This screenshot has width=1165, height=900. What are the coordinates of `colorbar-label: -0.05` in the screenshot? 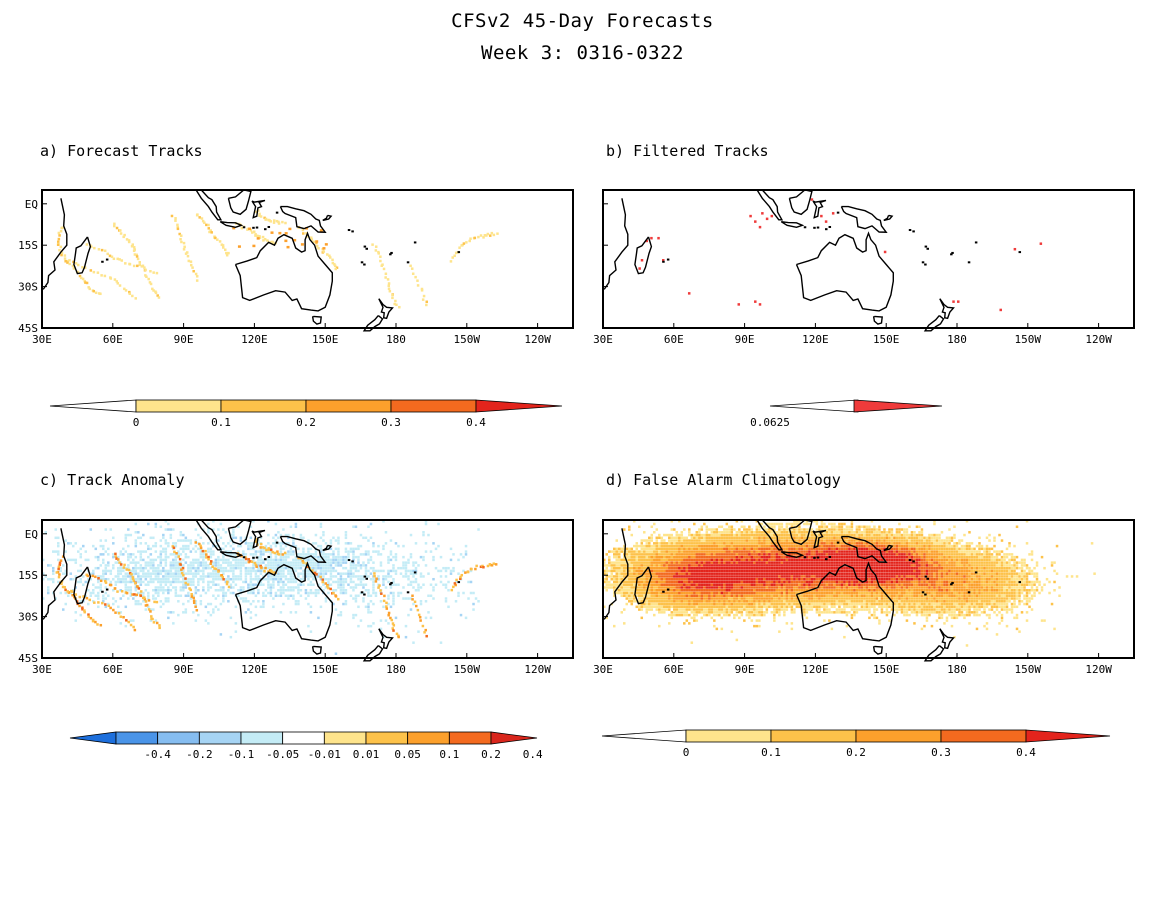 It's located at (282, 754).